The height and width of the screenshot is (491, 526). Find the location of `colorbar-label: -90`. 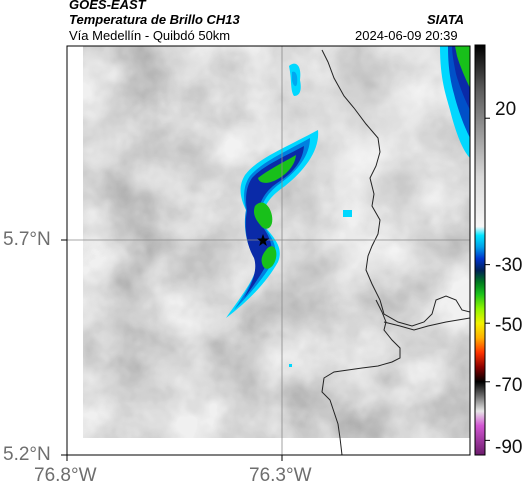

colorbar-label: -90 is located at coordinates (509, 447).